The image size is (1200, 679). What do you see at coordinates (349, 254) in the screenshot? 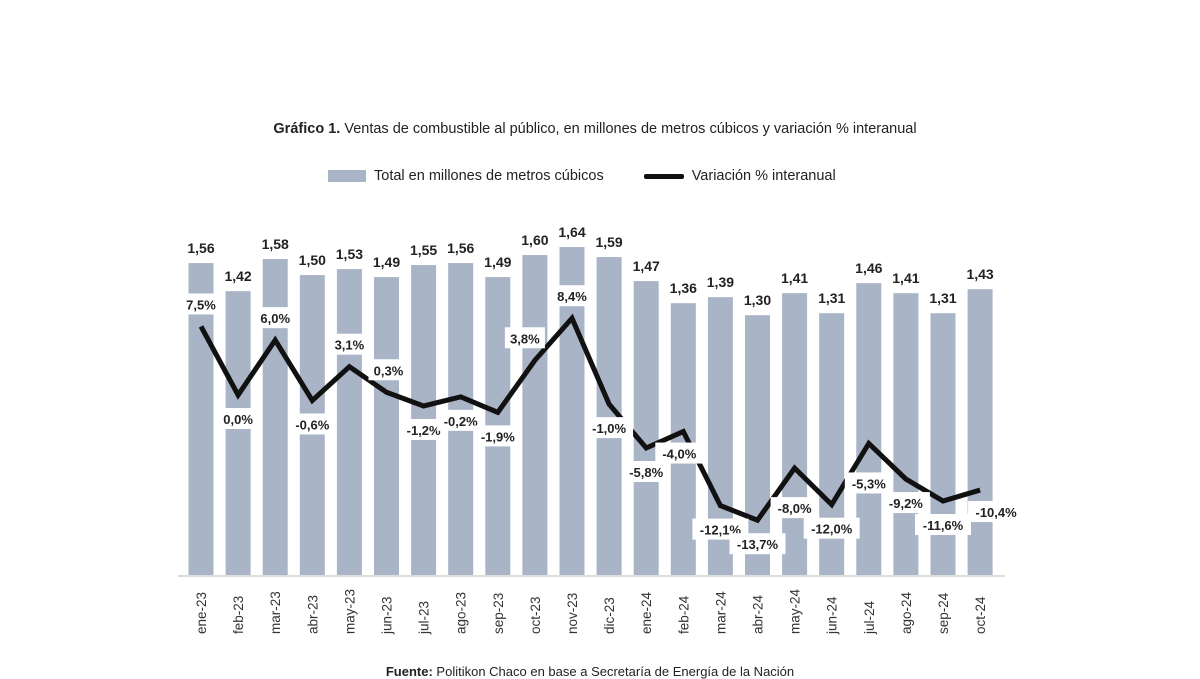
I see `bar-value-label: 1,53` at bounding box center [349, 254].